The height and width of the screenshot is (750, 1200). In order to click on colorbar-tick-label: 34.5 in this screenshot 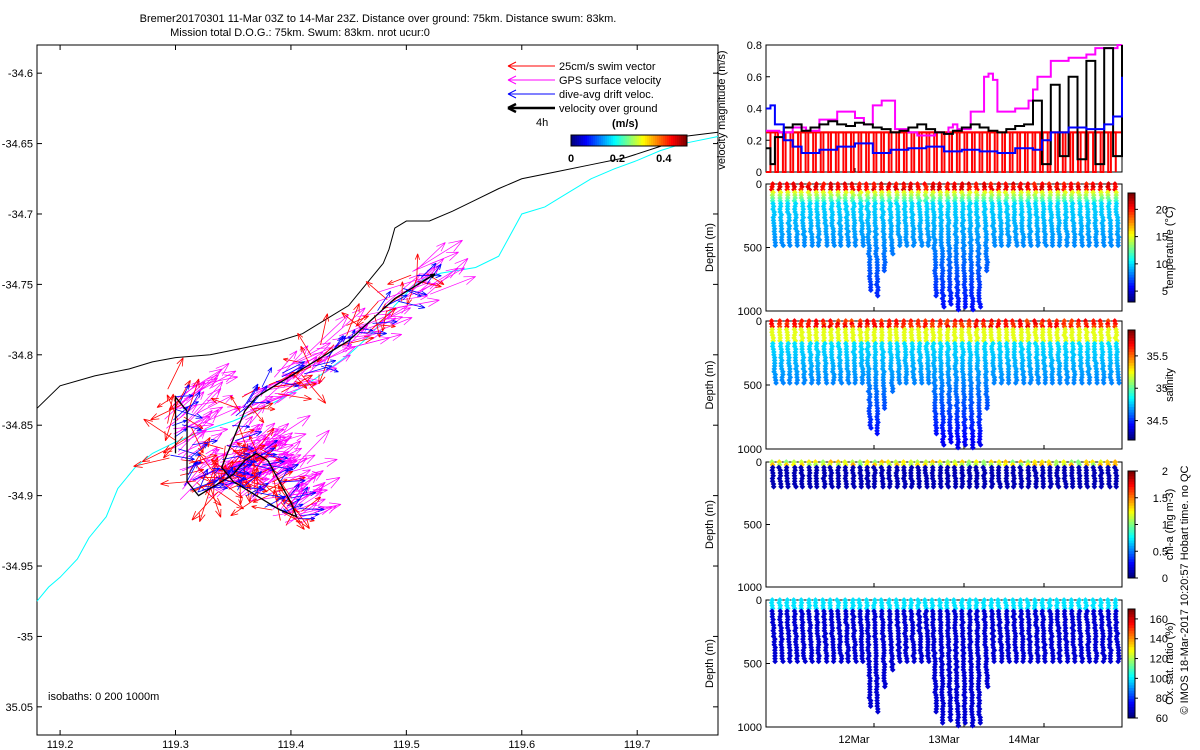, I will do `click(1157, 422)`.